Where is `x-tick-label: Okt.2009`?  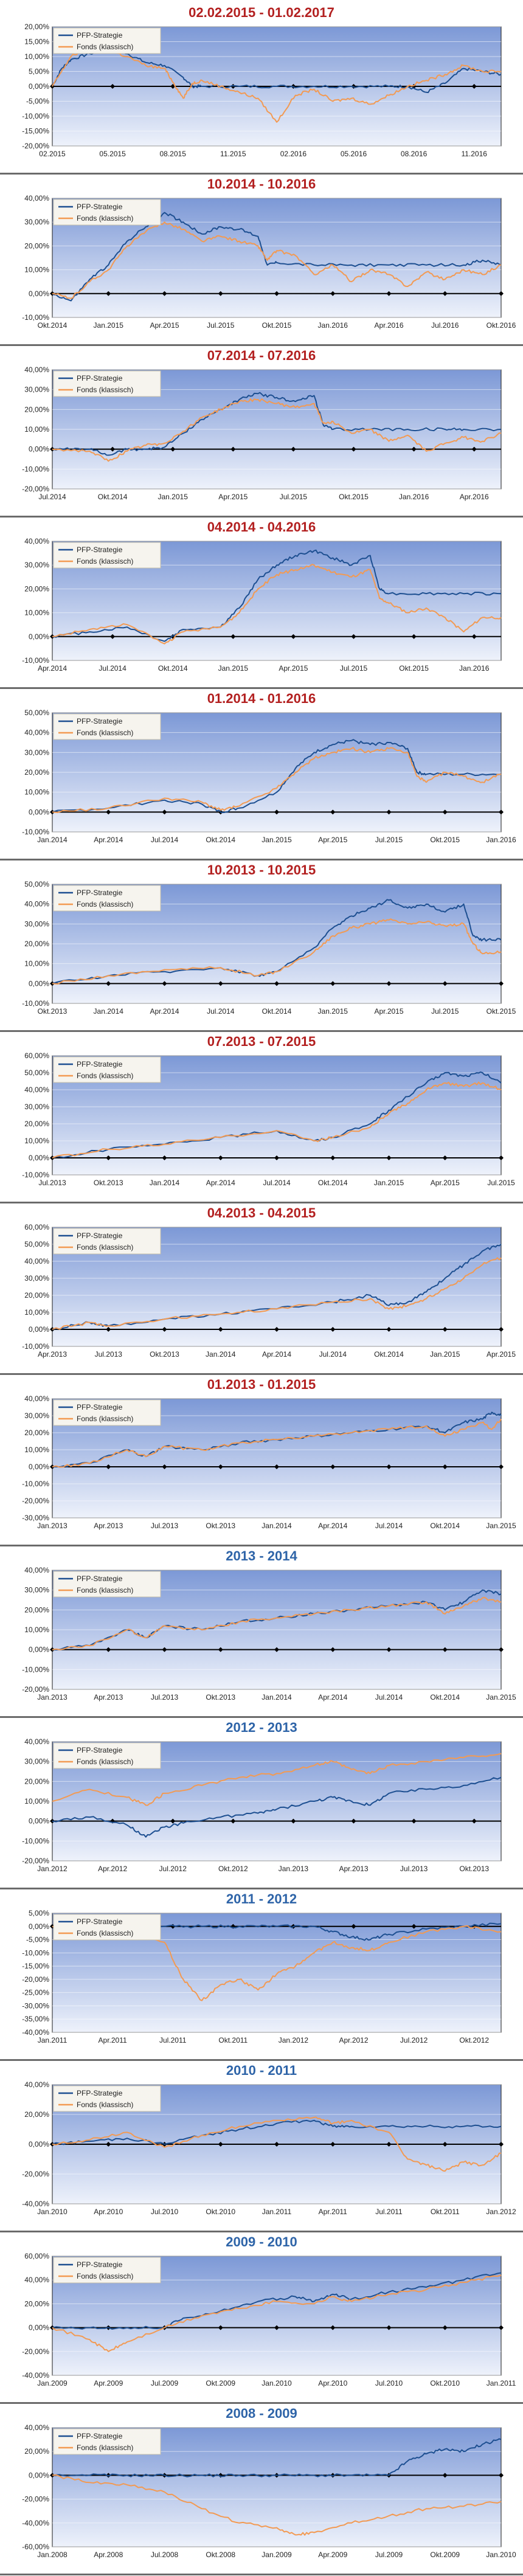 x-tick-label: Okt.2009 is located at coordinates (221, 2383).